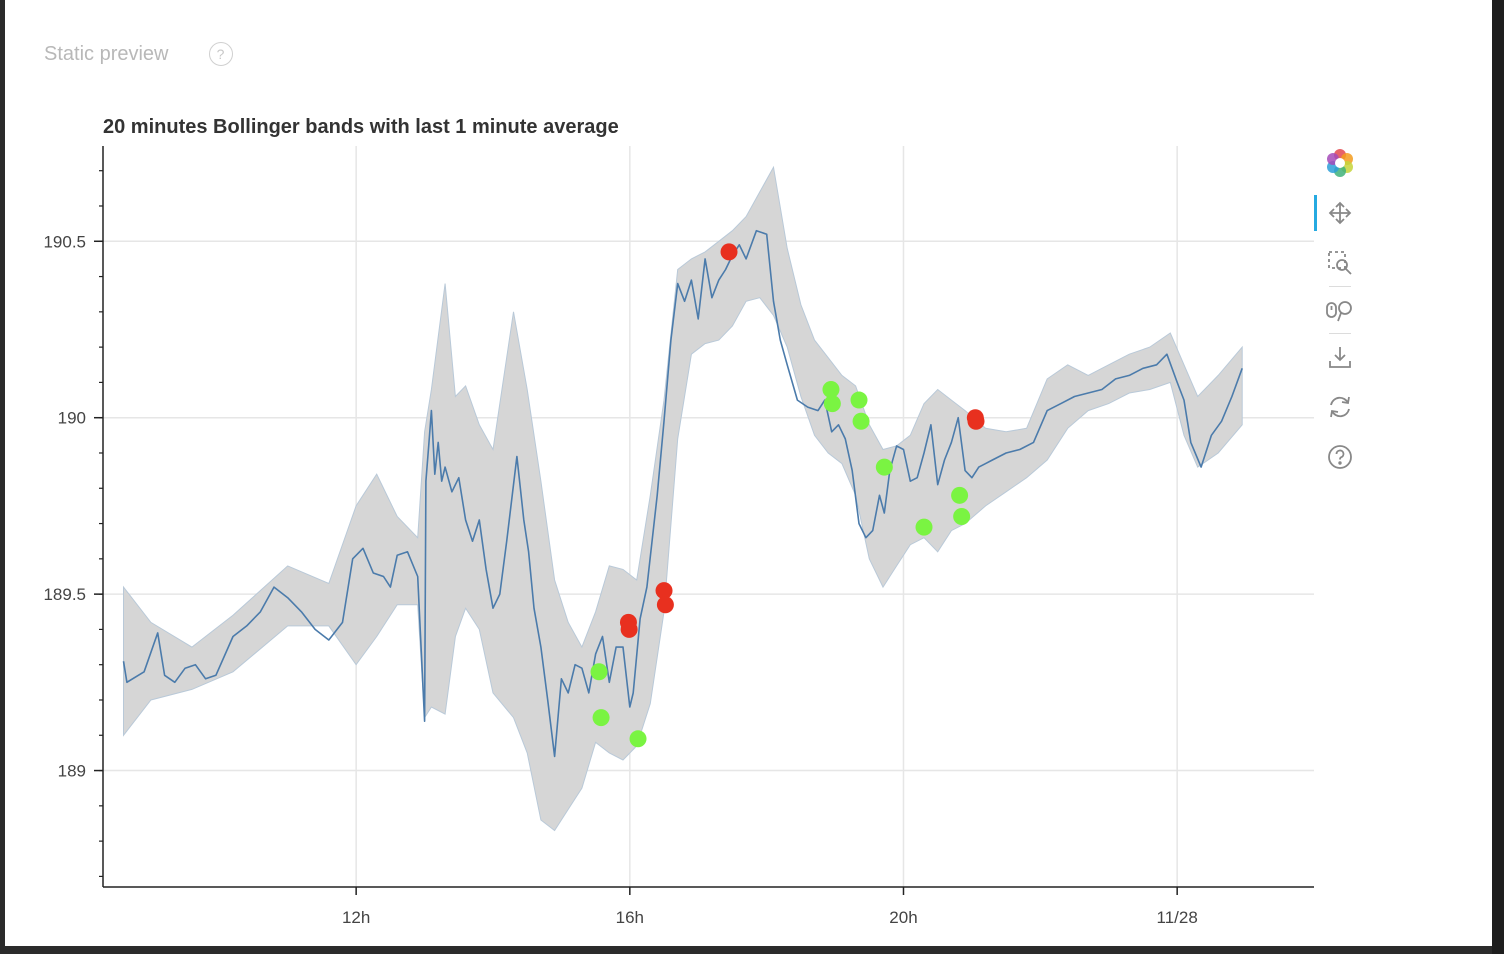 The height and width of the screenshot is (954, 1504). I want to click on save-tool-button, so click(1340, 357).